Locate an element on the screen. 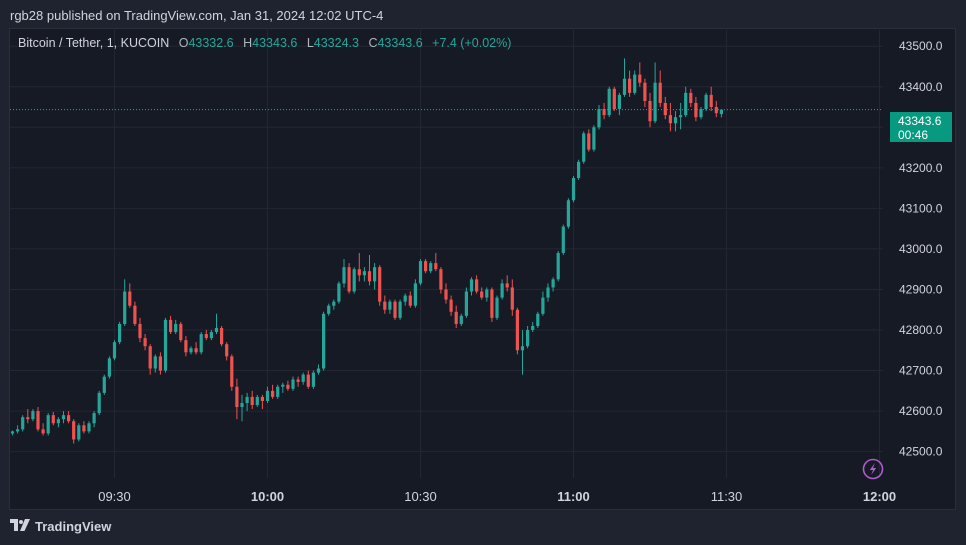 The image size is (966, 545). last-price-tag: 43343.6 00:46 is located at coordinates (921, 127).